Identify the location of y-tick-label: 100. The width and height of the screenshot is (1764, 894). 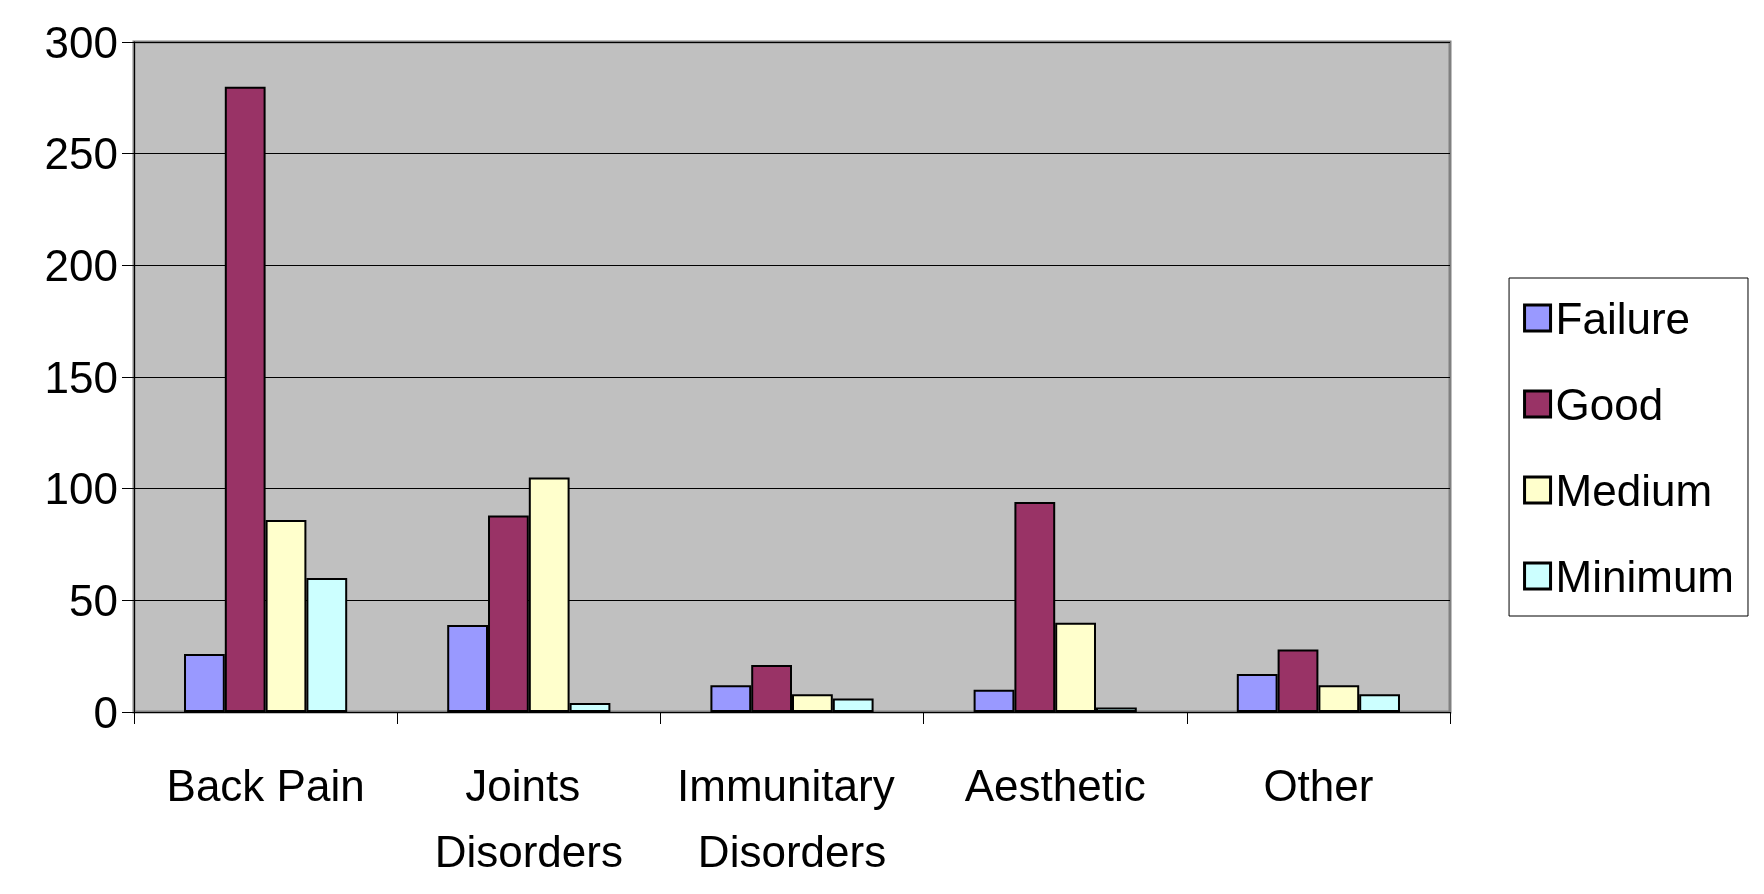
(81, 489).